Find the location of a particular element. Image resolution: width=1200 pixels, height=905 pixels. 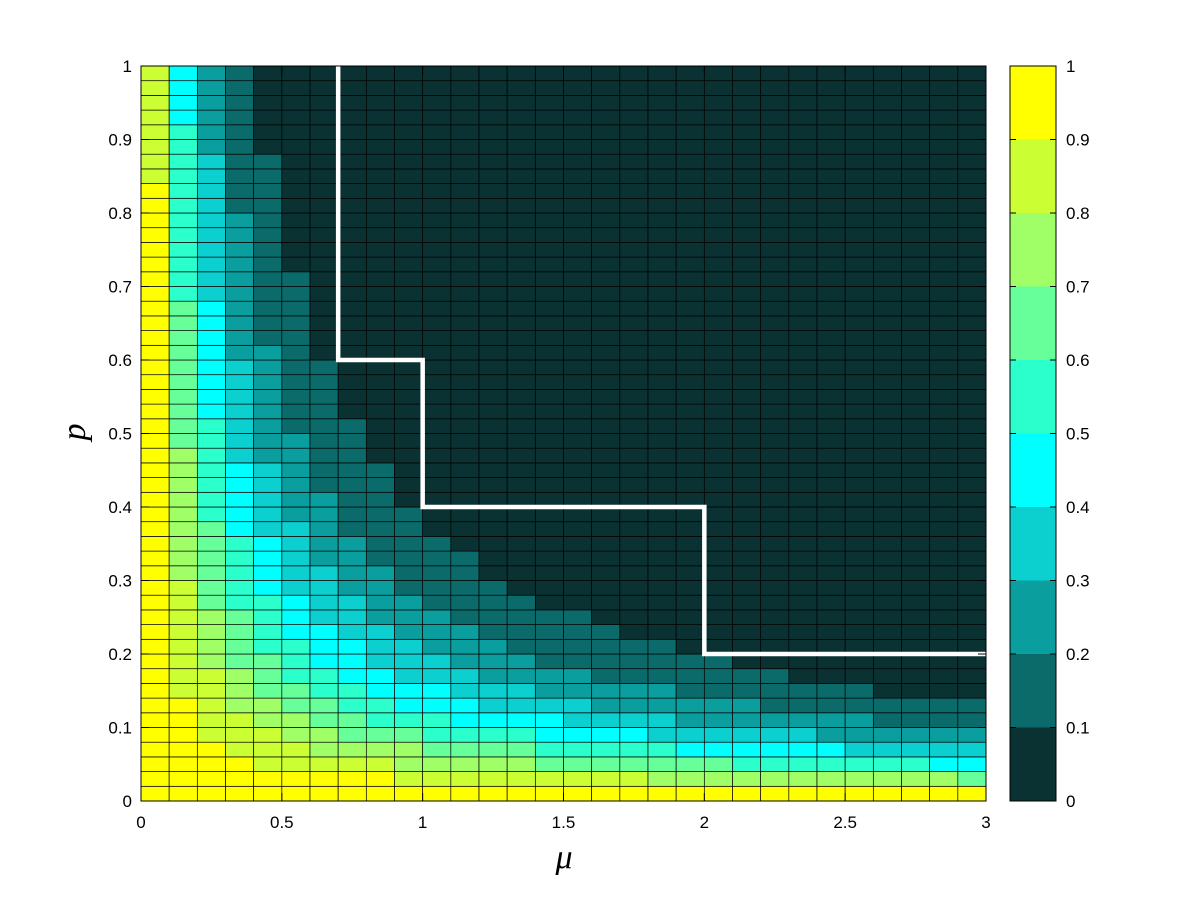

colorbar-swatch is located at coordinates (1033, 470).